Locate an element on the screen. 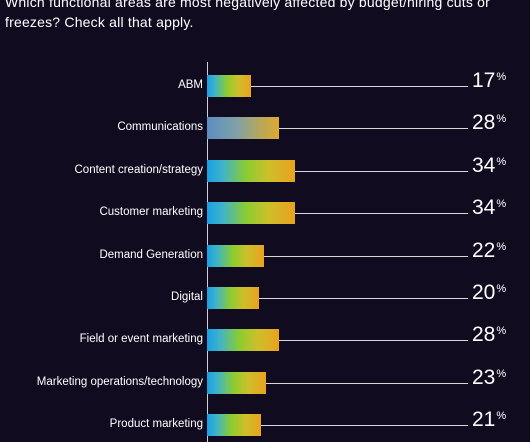 This screenshot has width=530, height=442. category-label: Content creation/strategy is located at coordinates (139, 169).